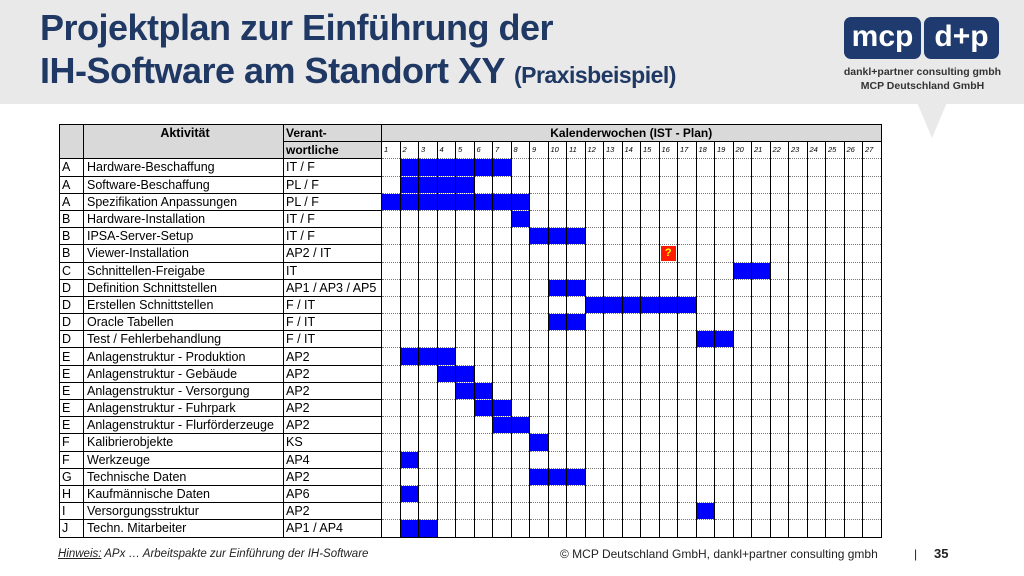 The width and height of the screenshot is (1024, 576). What do you see at coordinates (332, 270) in the screenshot?
I see `row-responsible: IT` at bounding box center [332, 270].